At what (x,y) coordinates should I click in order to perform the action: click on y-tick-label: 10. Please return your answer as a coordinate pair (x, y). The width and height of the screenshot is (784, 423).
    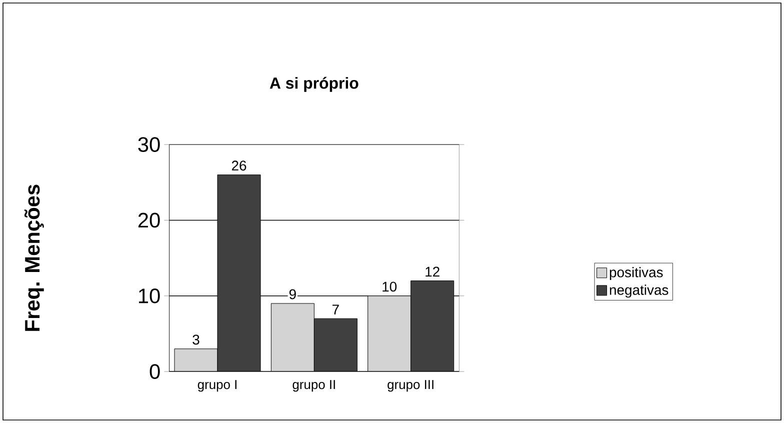
    Looking at the image, I should click on (149, 296).